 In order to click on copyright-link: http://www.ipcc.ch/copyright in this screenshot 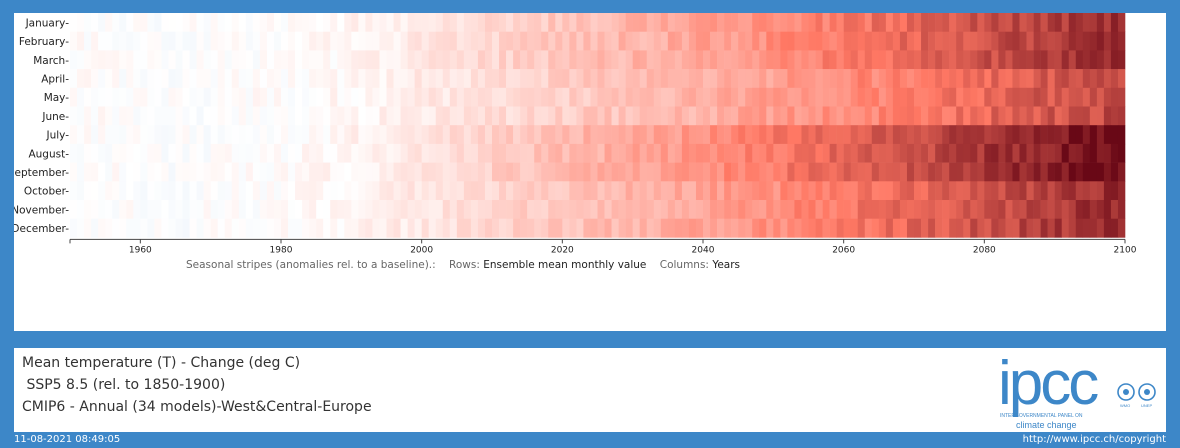, I will do `click(1094, 439)`.